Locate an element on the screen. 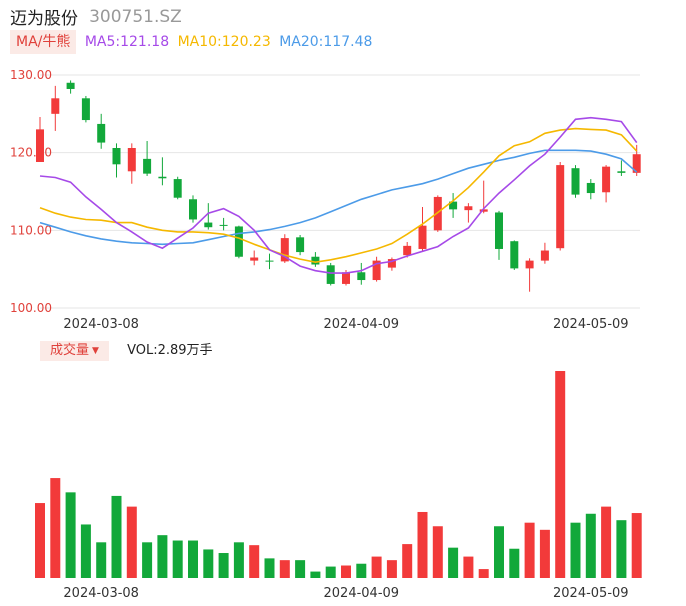 This screenshot has width=686, height=606. ma10-legend: MA10:120.23 is located at coordinates (224, 42).